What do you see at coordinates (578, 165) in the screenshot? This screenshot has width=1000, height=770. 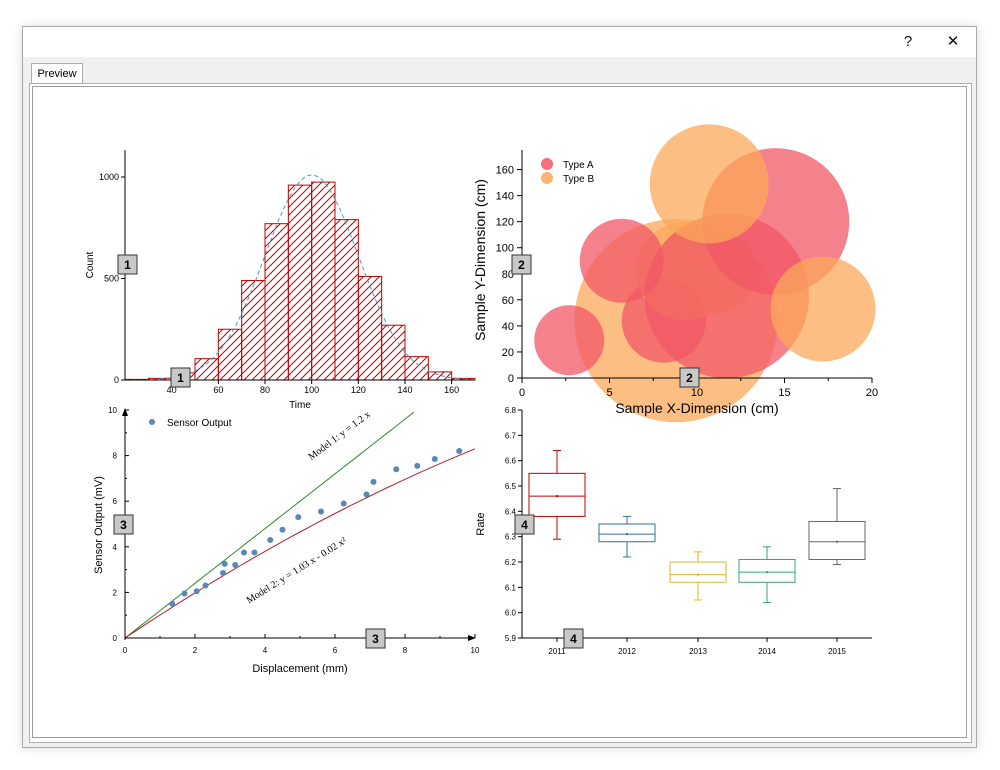 I see `legend-label-type-a: Type A` at bounding box center [578, 165].